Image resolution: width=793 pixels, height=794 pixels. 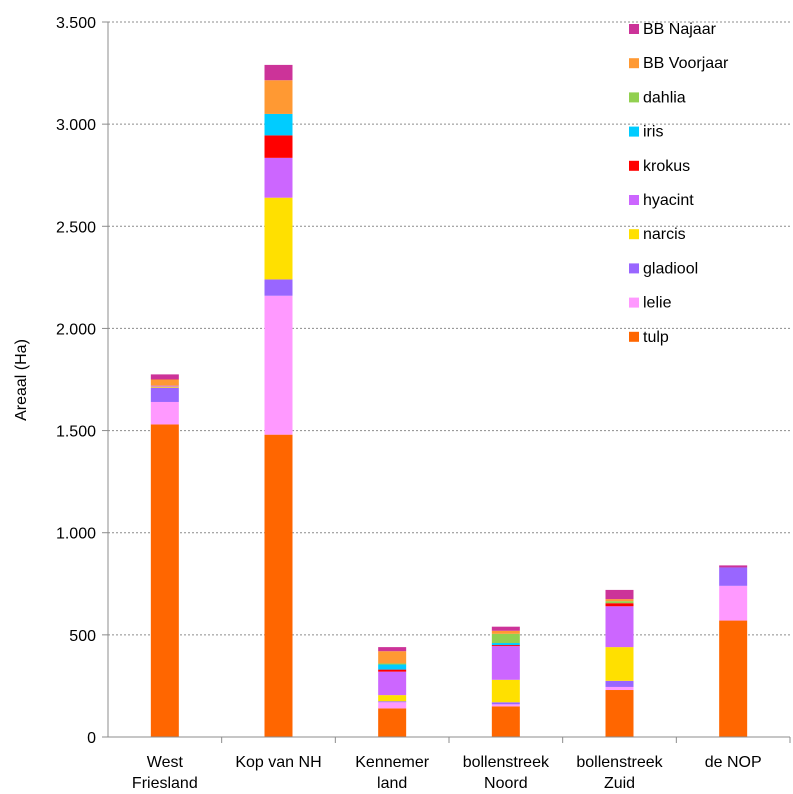 What do you see at coordinates (656, 337) in the screenshot?
I see `legend-label: tulp` at bounding box center [656, 337].